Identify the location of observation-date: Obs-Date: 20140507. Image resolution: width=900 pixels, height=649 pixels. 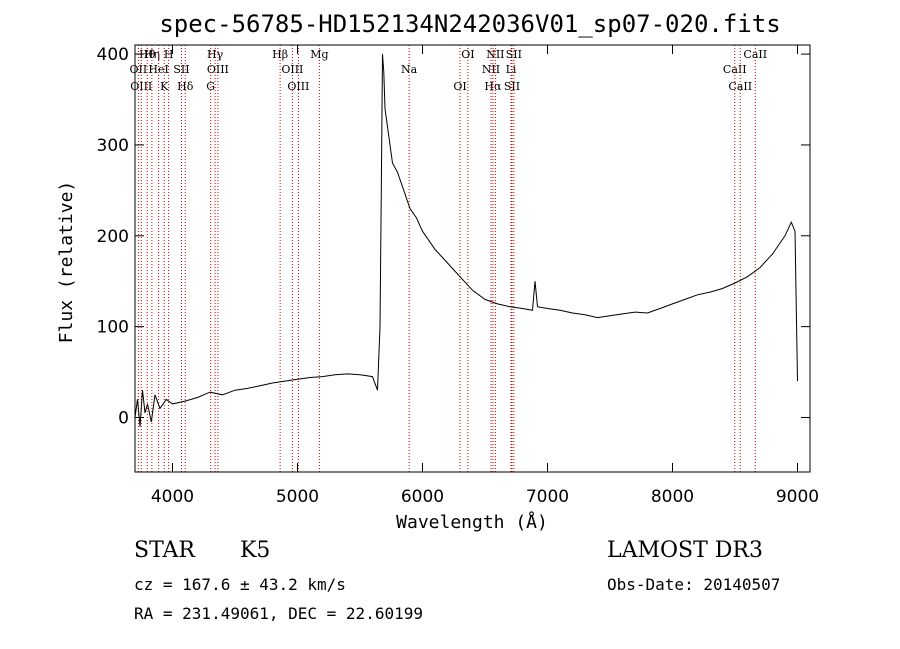
(694, 584).